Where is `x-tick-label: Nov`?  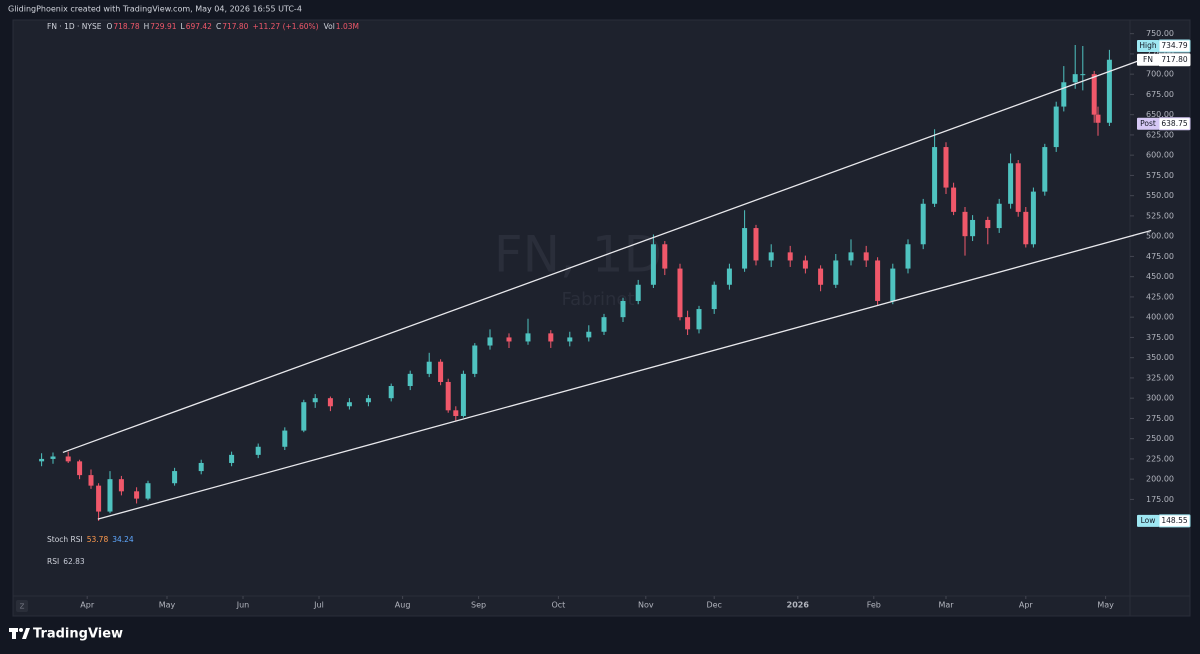 x-tick-label: Nov is located at coordinates (646, 605).